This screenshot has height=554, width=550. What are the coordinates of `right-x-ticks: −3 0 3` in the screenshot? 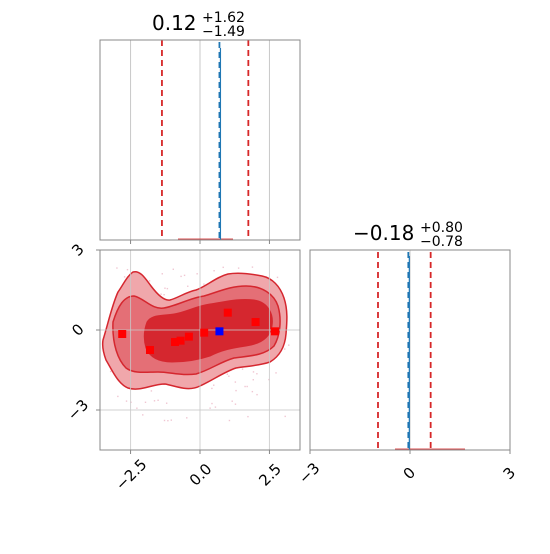 It's located at (407, 468).